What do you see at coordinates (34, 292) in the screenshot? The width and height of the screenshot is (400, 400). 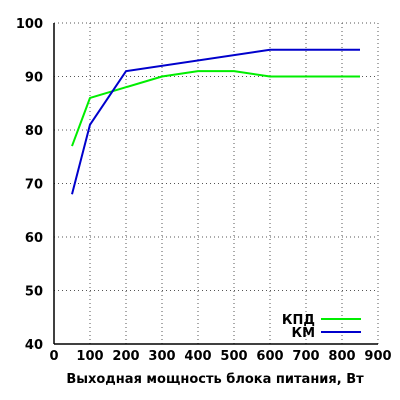 I see `y-tick-label: 50` at bounding box center [34, 292].